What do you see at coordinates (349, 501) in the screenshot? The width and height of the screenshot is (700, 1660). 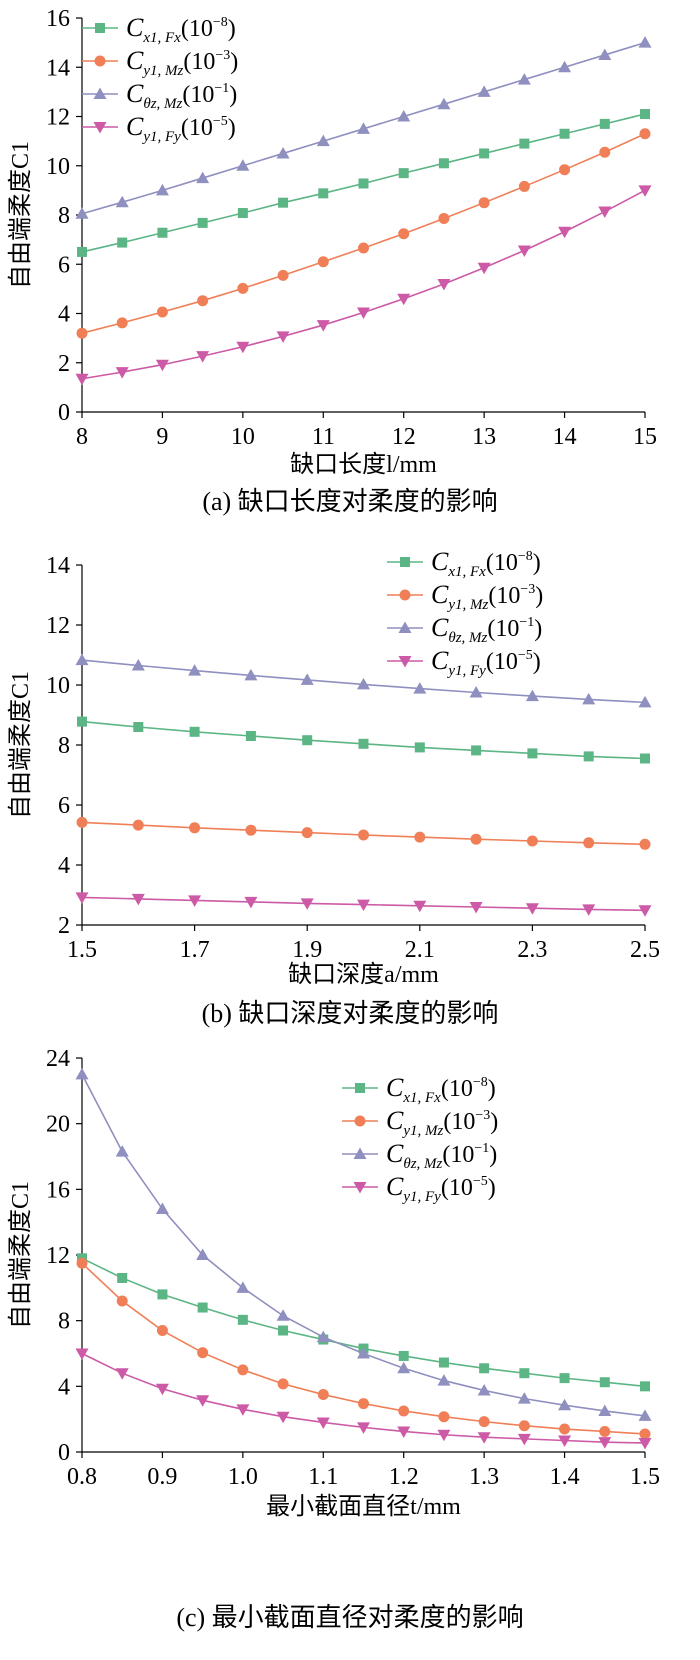 I see `figure-caption-a: (a) 缺口长度对柔度的影响` at bounding box center [349, 501].